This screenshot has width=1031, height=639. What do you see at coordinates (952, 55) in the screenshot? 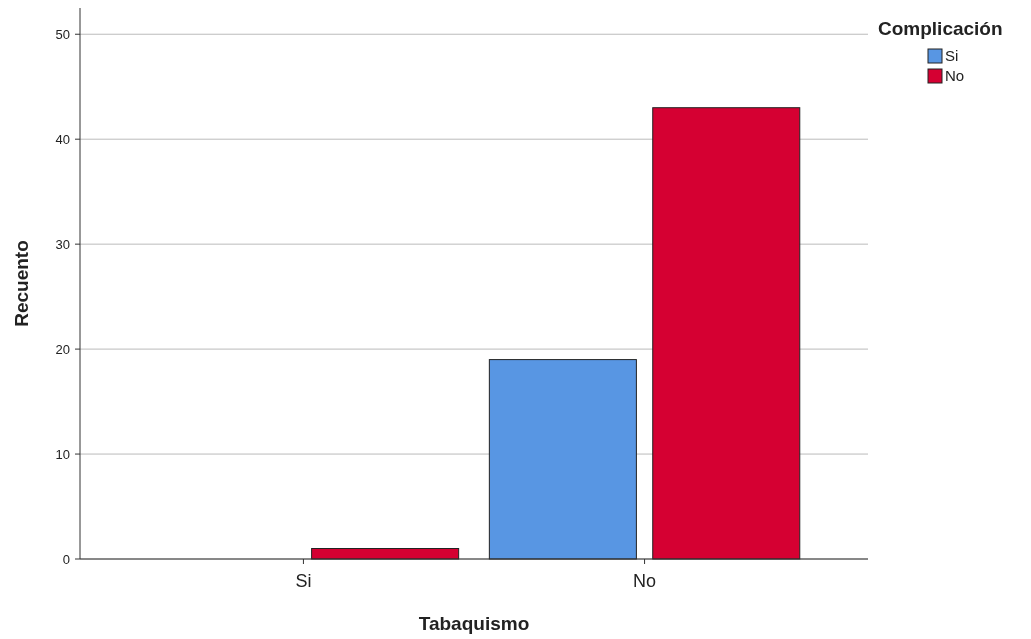
I see `legend-label: Si` at bounding box center [952, 55].